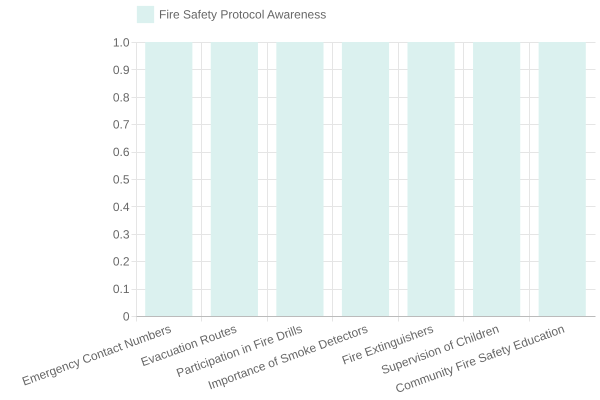 This screenshot has width=600, height=400. What do you see at coordinates (121, 261) in the screenshot?
I see `y-tick-label: 0.2` at bounding box center [121, 261].